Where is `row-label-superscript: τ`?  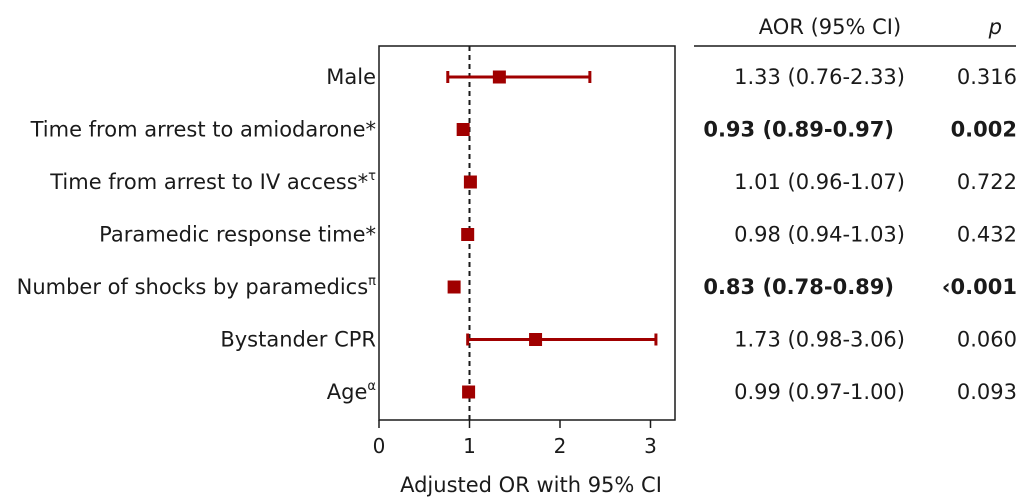 row-label-superscript: τ is located at coordinates (372, 176).